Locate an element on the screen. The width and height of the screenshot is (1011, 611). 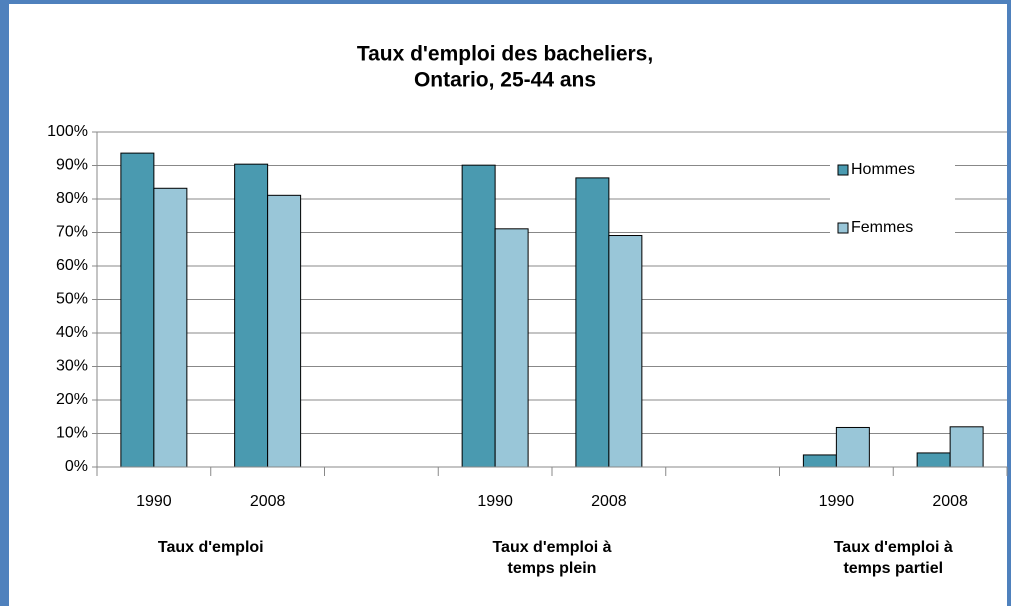
y-tick-label: 30% is located at coordinates (72, 366).